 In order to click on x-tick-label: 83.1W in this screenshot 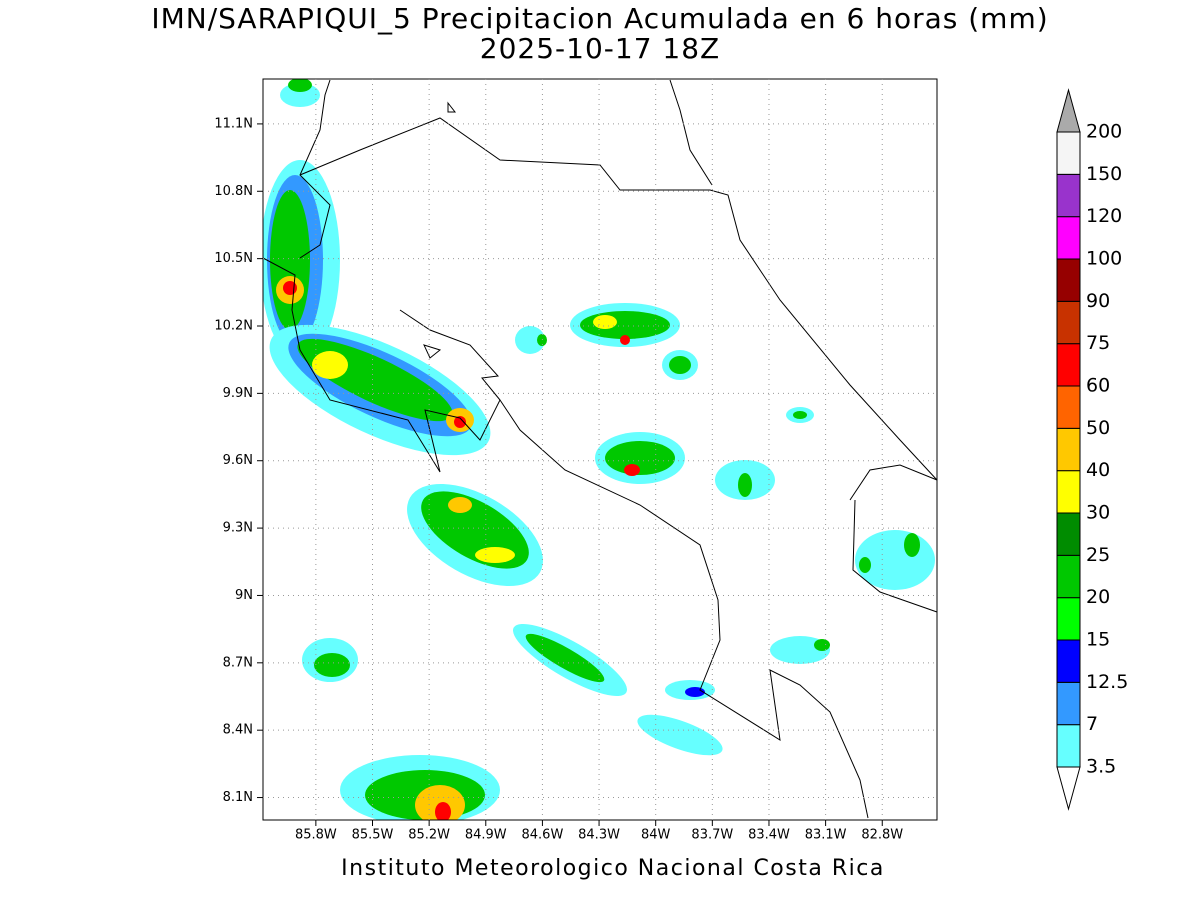, I will do `click(826, 835)`.